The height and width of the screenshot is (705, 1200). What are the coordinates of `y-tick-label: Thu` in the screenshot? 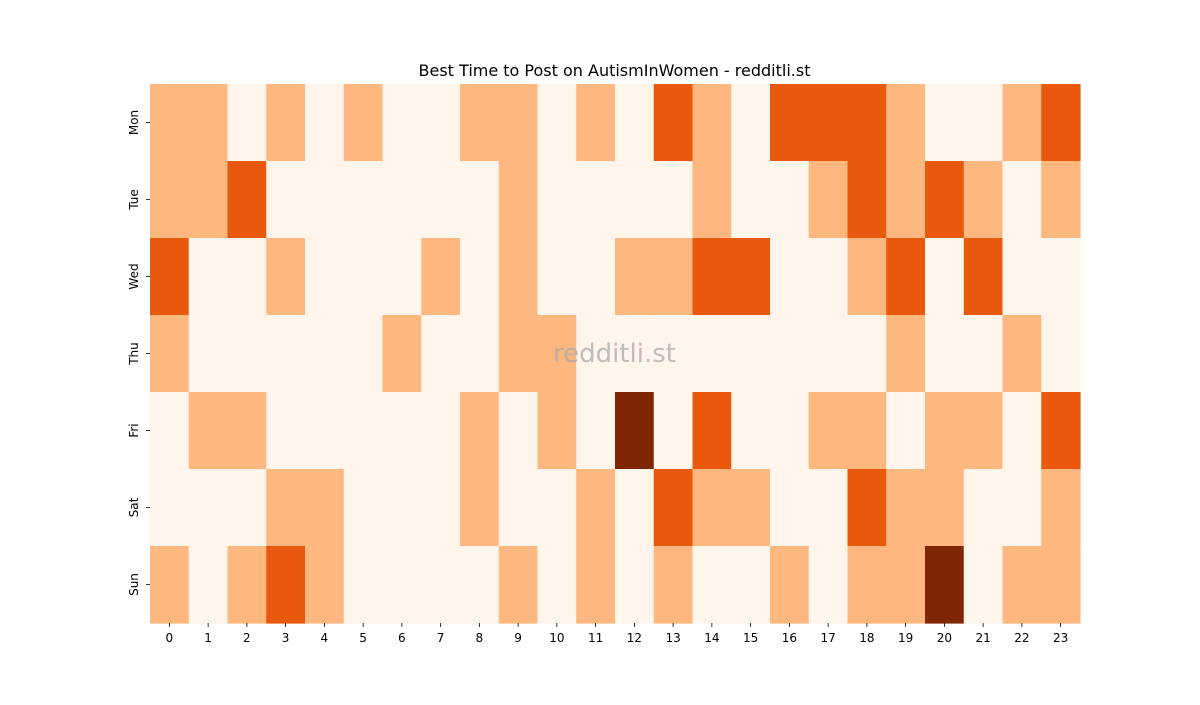 It's located at (134, 354).